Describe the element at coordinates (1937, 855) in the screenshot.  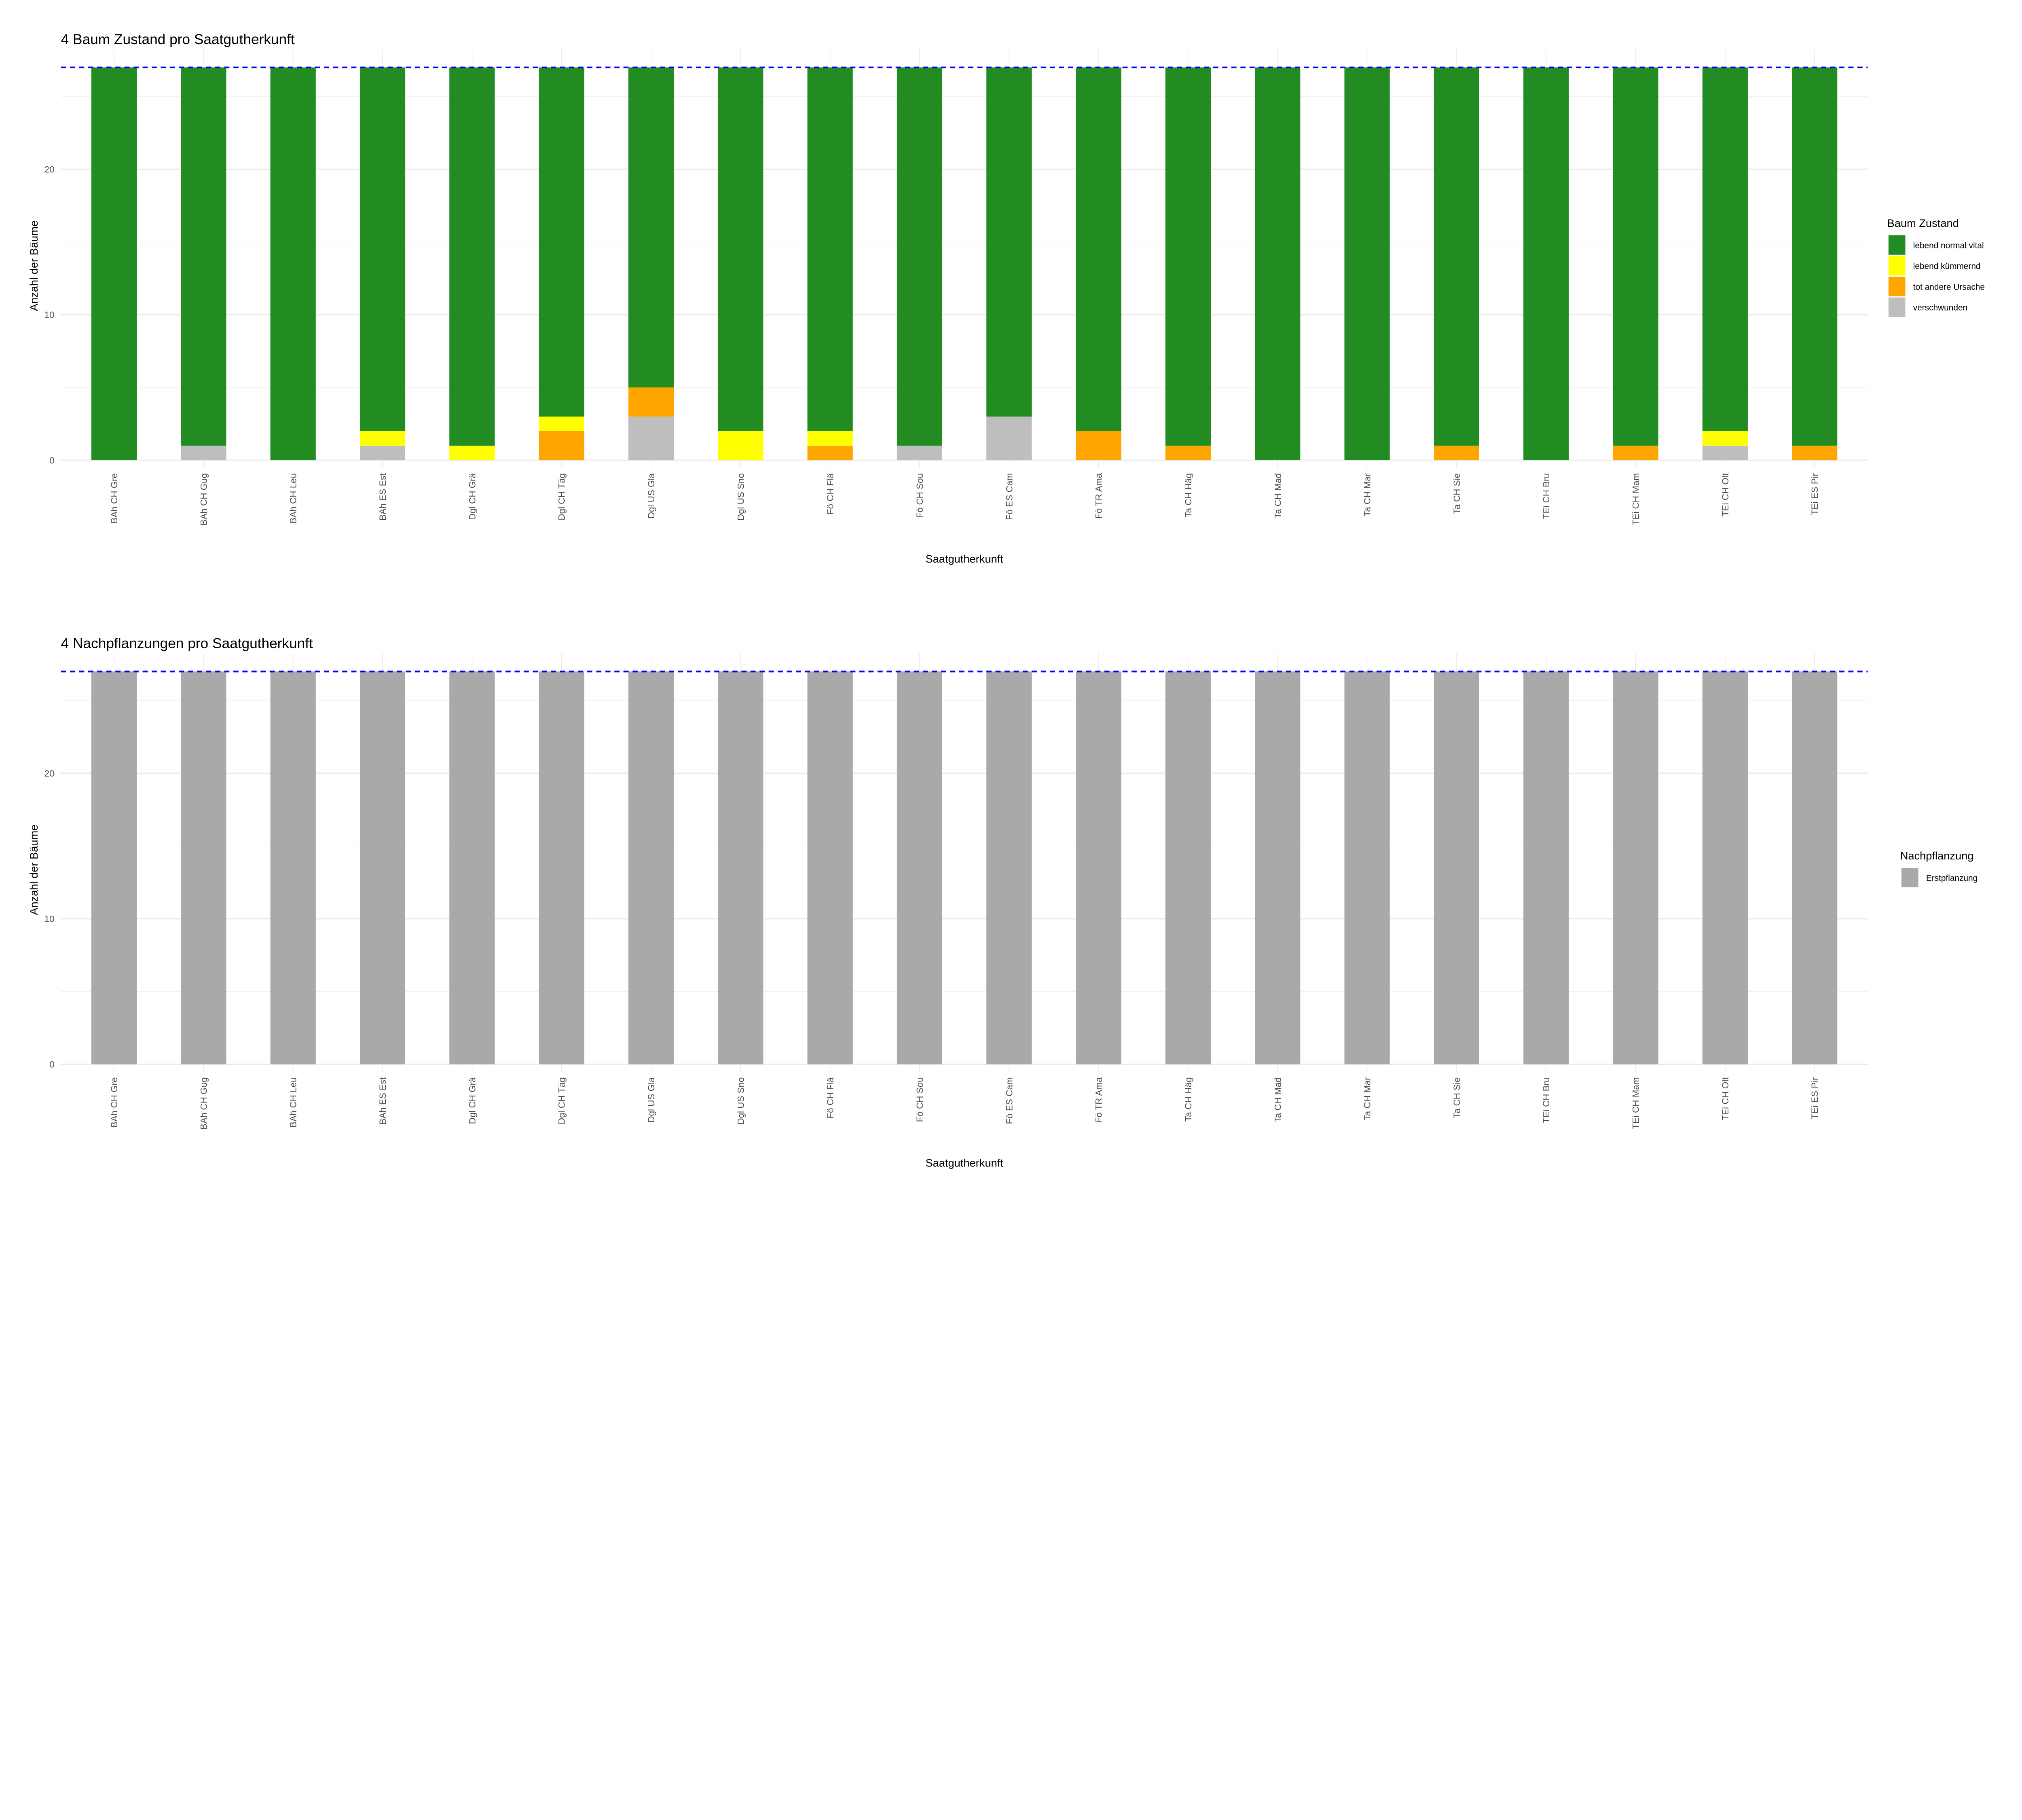
I see `legend-title: Nachpflanzung` at that location.